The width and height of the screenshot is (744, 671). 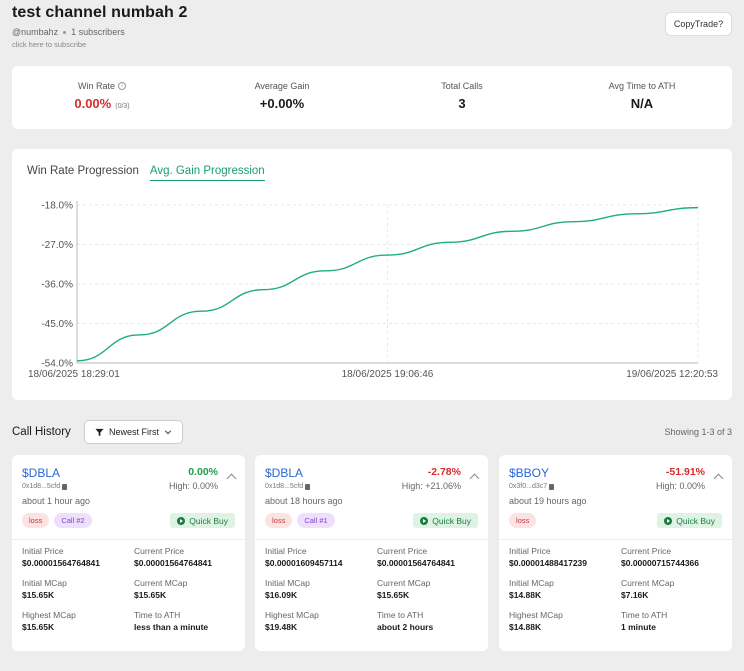 I want to click on copytrade-button: CopyTrade?, so click(x=698, y=24).